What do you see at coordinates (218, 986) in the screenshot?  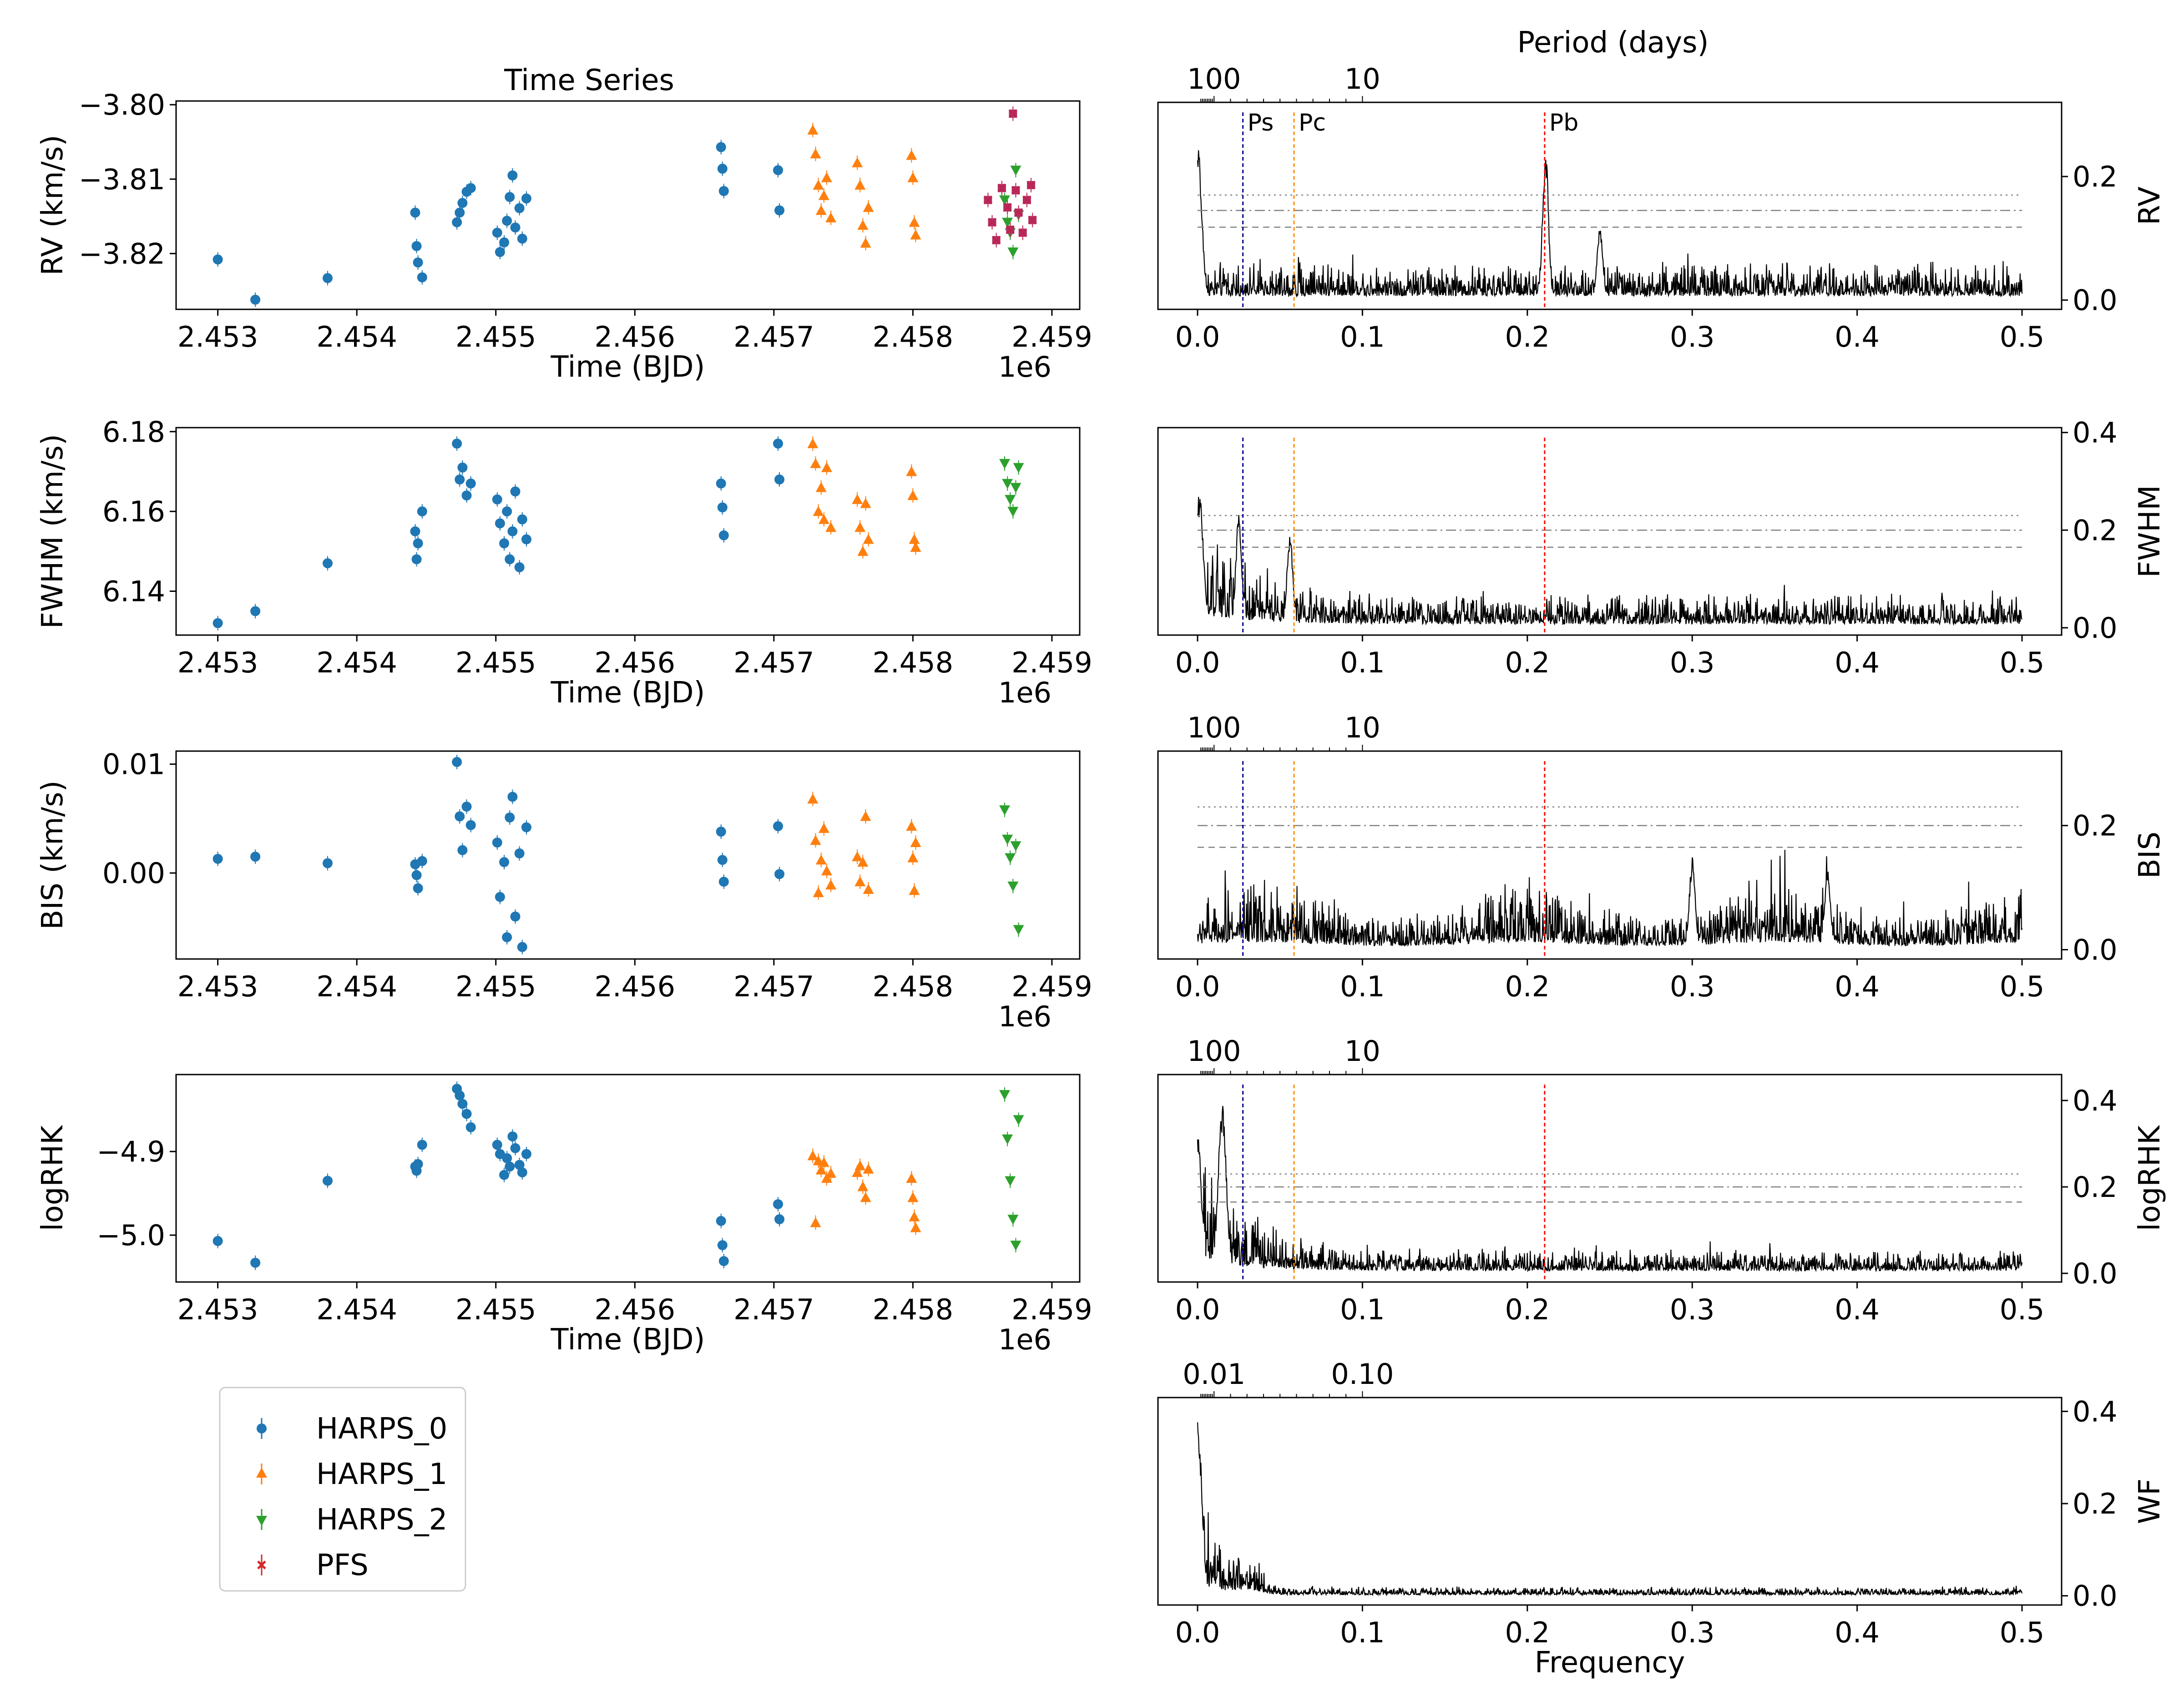 I see `x-tick-label: 2.453` at bounding box center [218, 986].